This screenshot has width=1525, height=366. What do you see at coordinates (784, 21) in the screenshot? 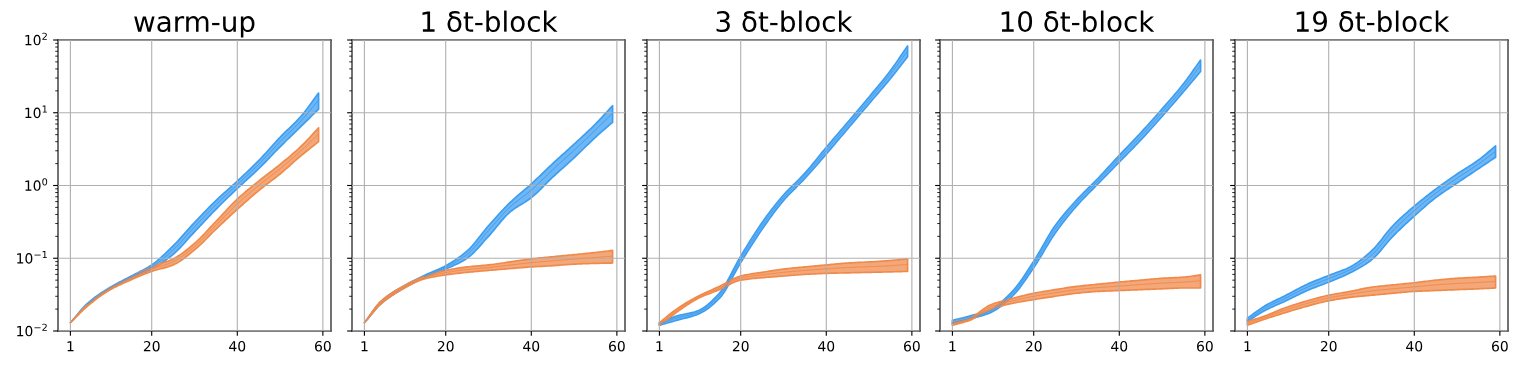
I see `chart-title: 3 δt-block` at bounding box center [784, 21].